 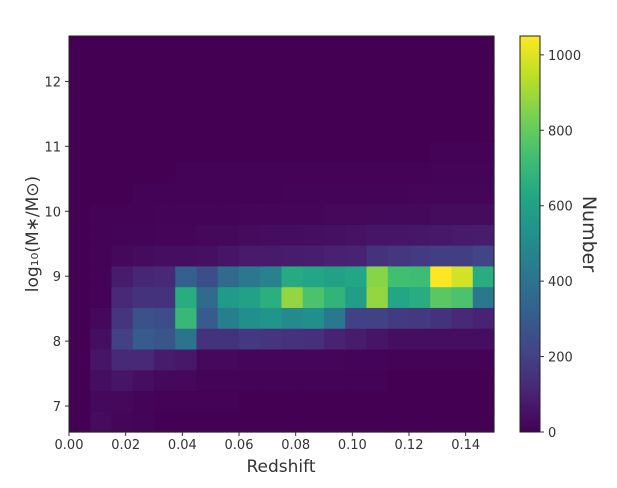 What do you see at coordinates (280, 467) in the screenshot?
I see `x-axis-label: Redshift` at bounding box center [280, 467].